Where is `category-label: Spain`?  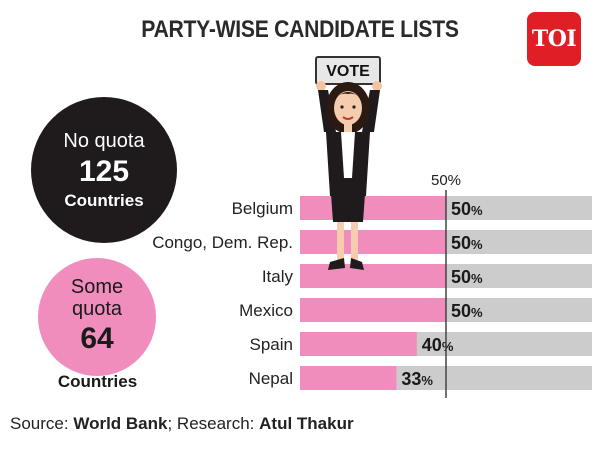 category-label: Spain is located at coordinates (271, 344).